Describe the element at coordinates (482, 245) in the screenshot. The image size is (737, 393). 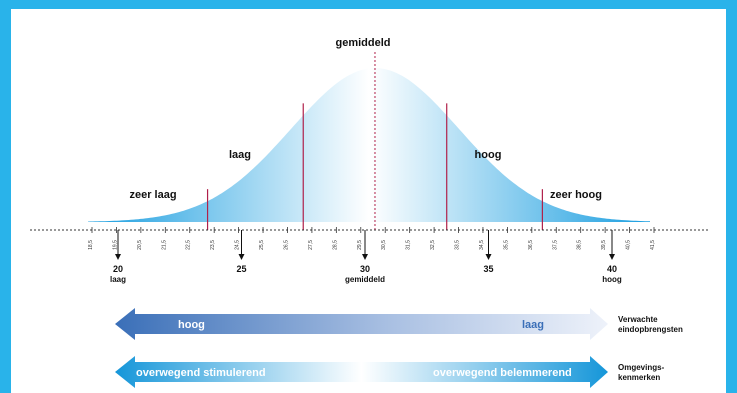
I see `tick-label: 34,5` at that location.